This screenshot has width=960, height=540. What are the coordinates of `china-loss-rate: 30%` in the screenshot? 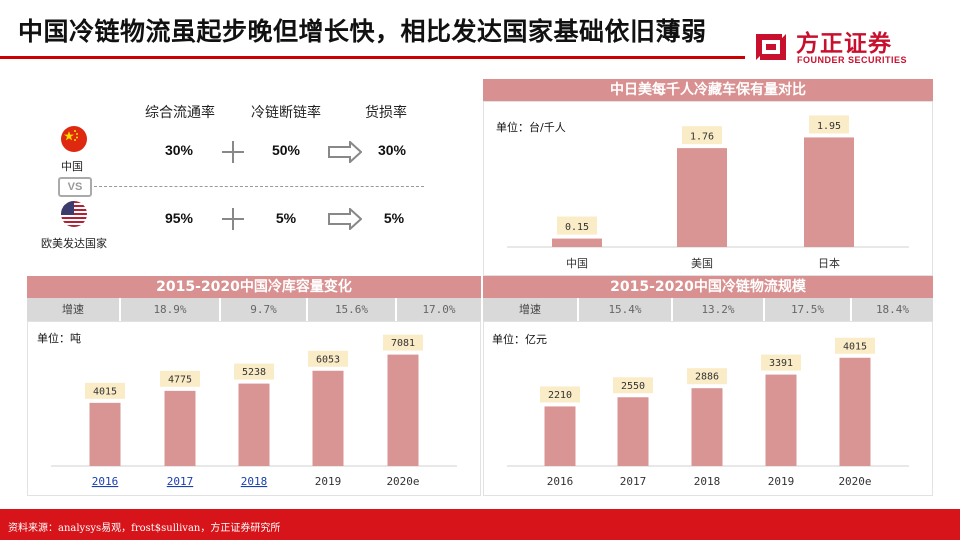 It's located at (392, 150).